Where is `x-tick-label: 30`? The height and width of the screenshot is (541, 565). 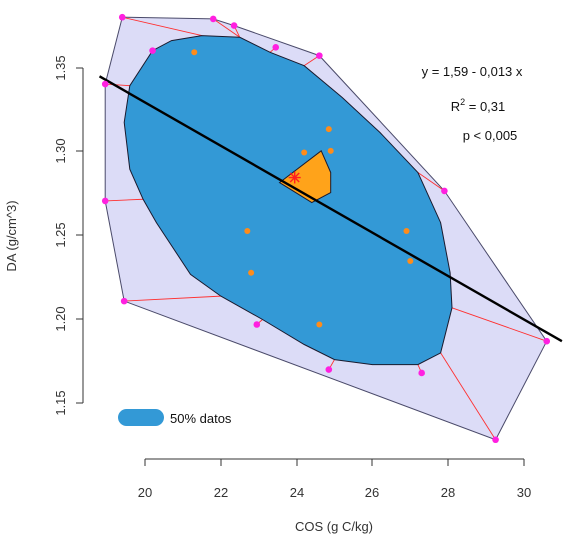 x-tick-label: 30 is located at coordinates (524, 492).